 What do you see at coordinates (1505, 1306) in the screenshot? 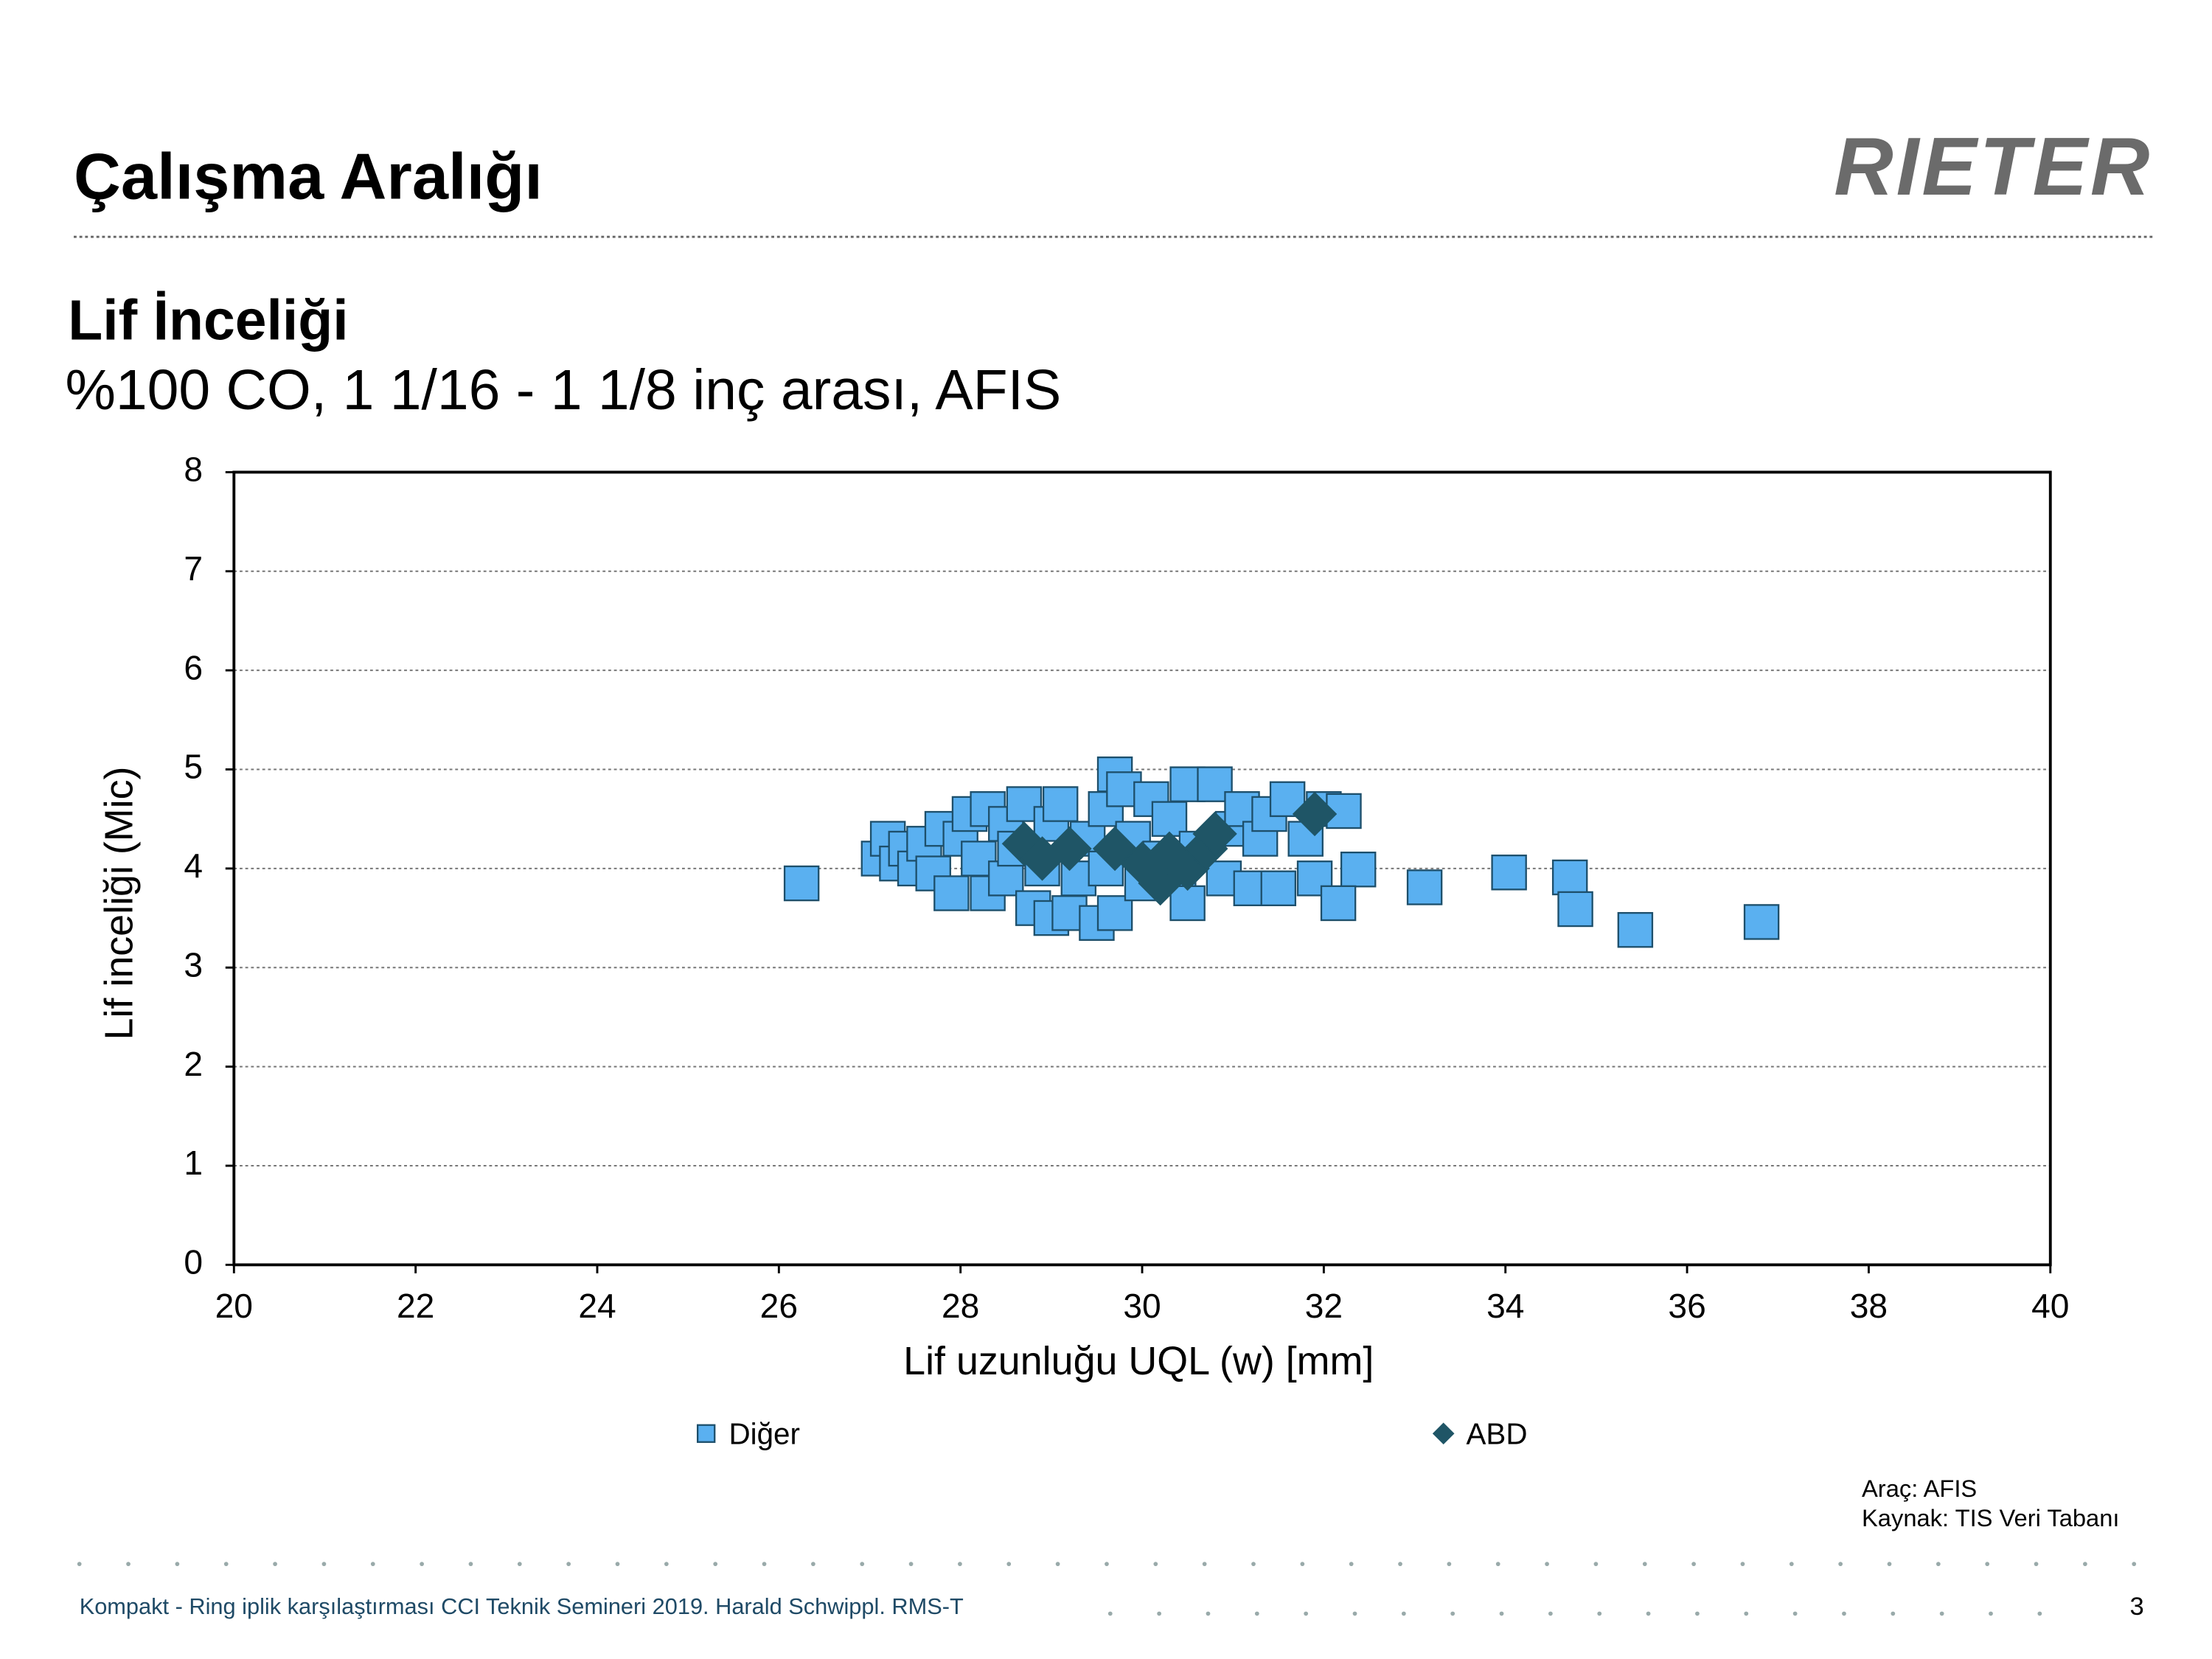
I see `x-tick-label: 34` at bounding box center [1505, 1306].